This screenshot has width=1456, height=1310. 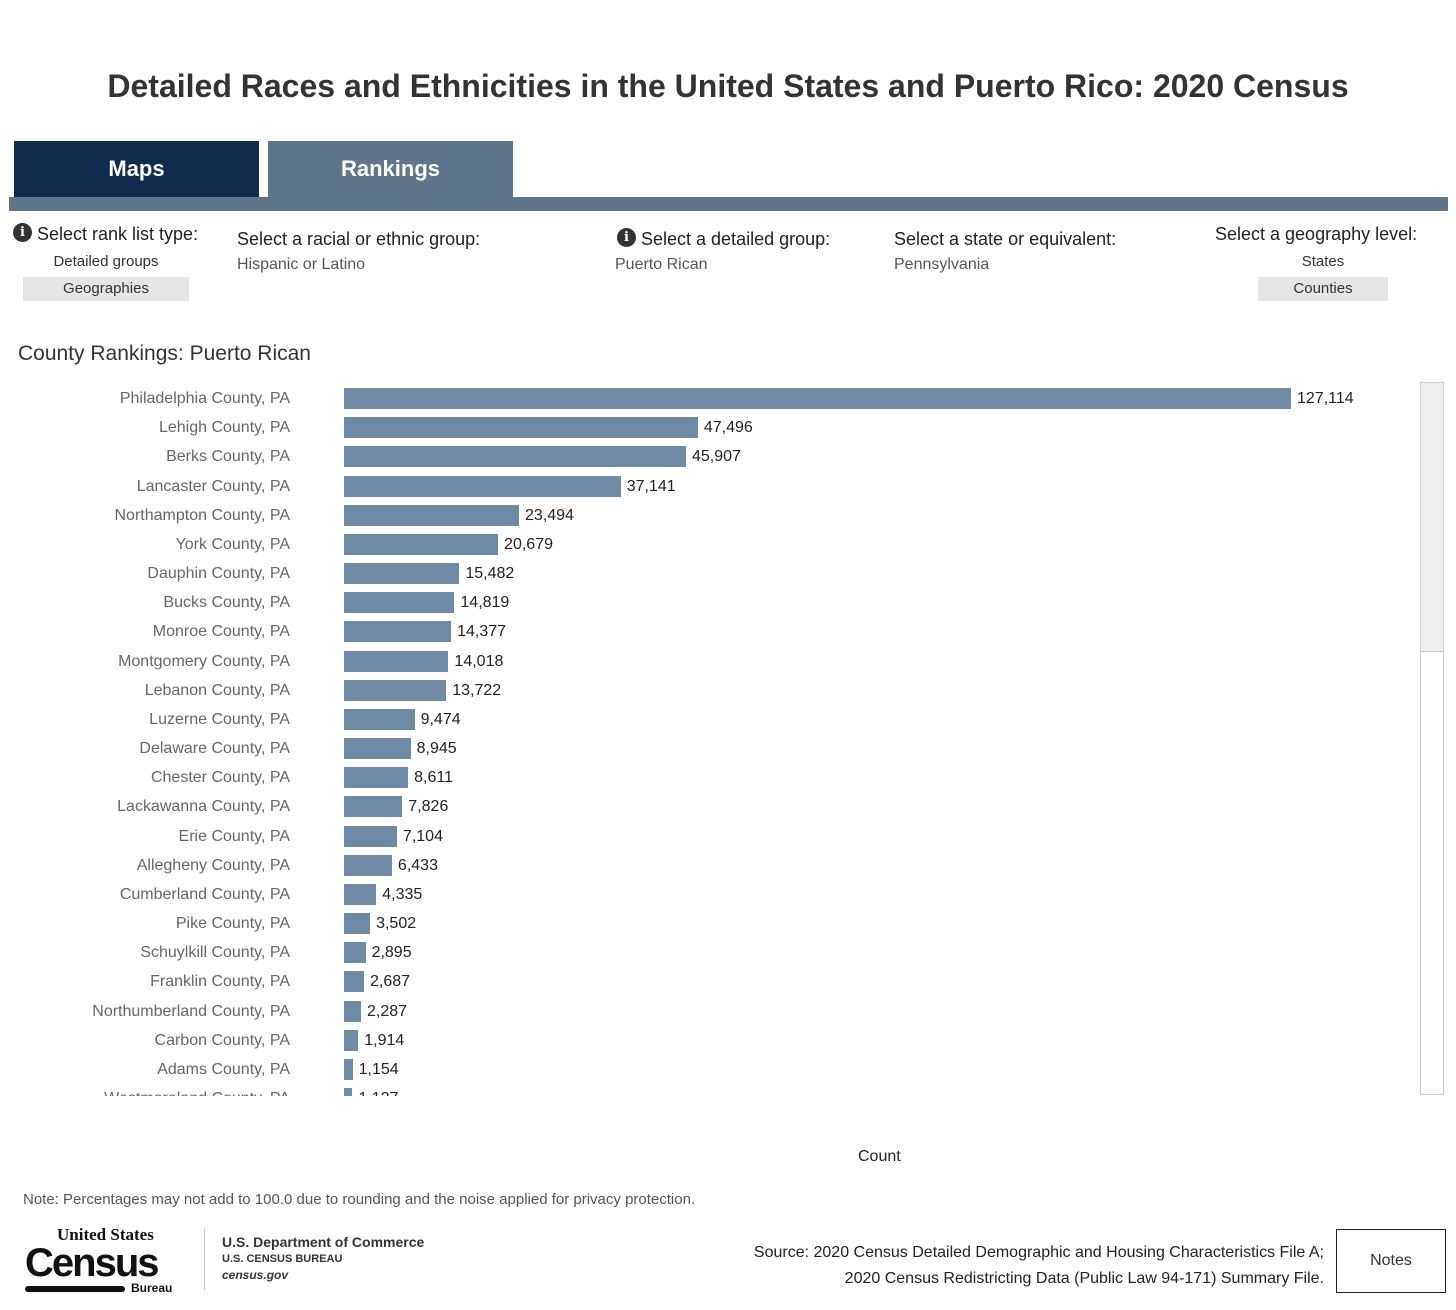 I want to click on logo-bar, so click(x=75, y=1289).